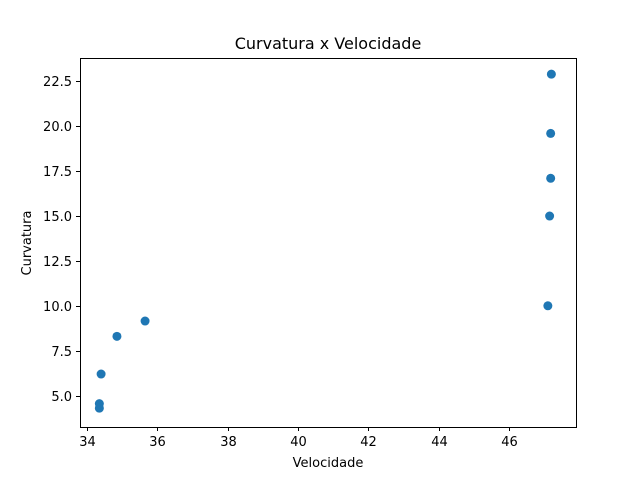 The image size is (640, 480). Describe the element at coordinates (57, 172) in the screenshot. I see `y-tick-label: 17.5` at that location.